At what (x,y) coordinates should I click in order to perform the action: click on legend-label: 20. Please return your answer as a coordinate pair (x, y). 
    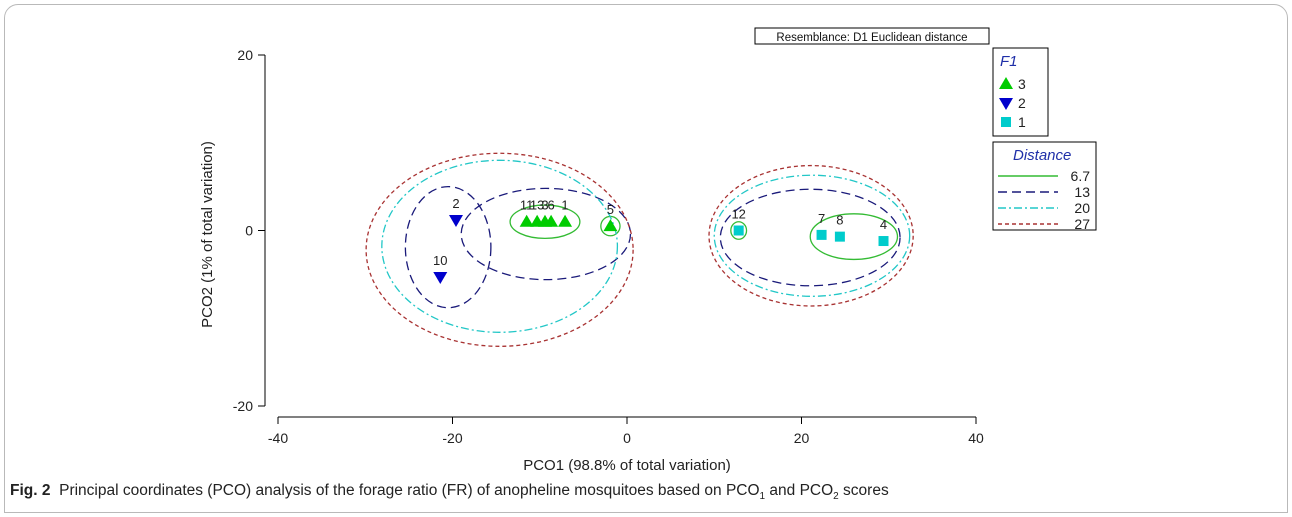
    Looking at the image, I should click on (1082, 208).